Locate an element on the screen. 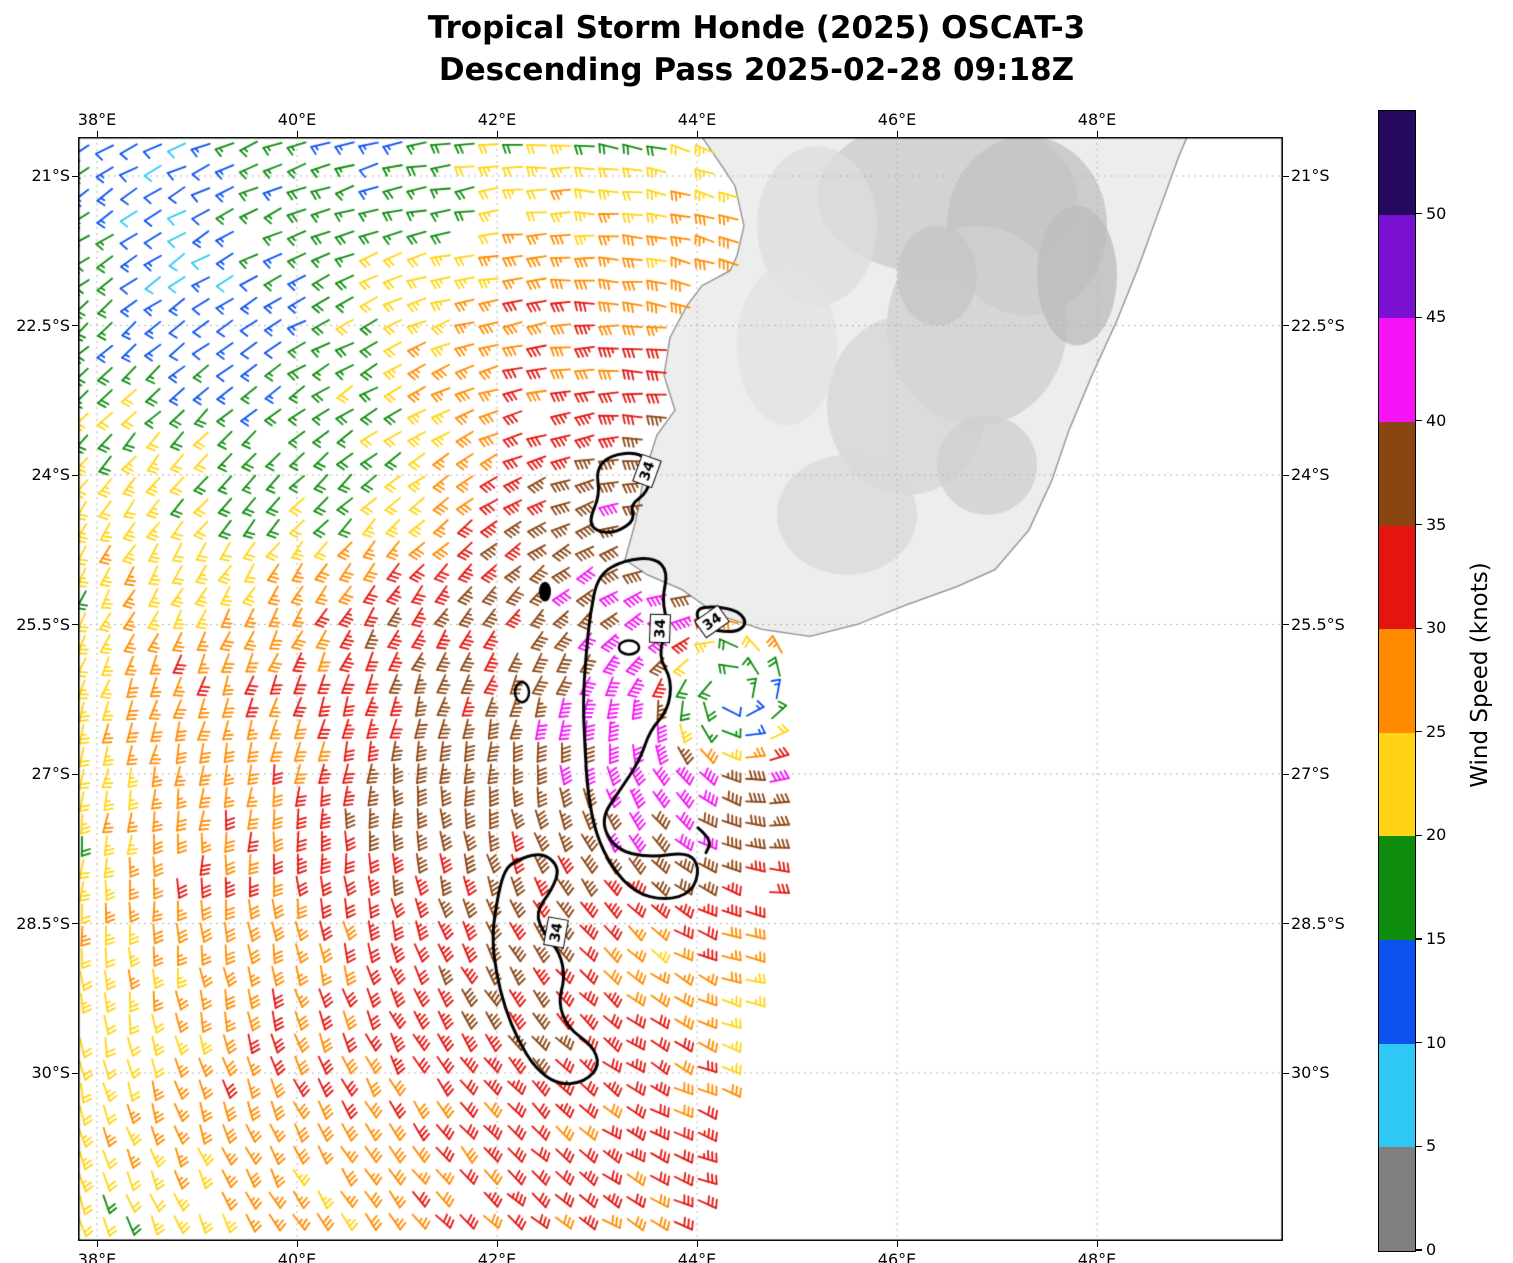 The width and height of the screenshot is (1513, 1263). y-tick-label-left: 28.5°S is located at coordinates (43, 923).